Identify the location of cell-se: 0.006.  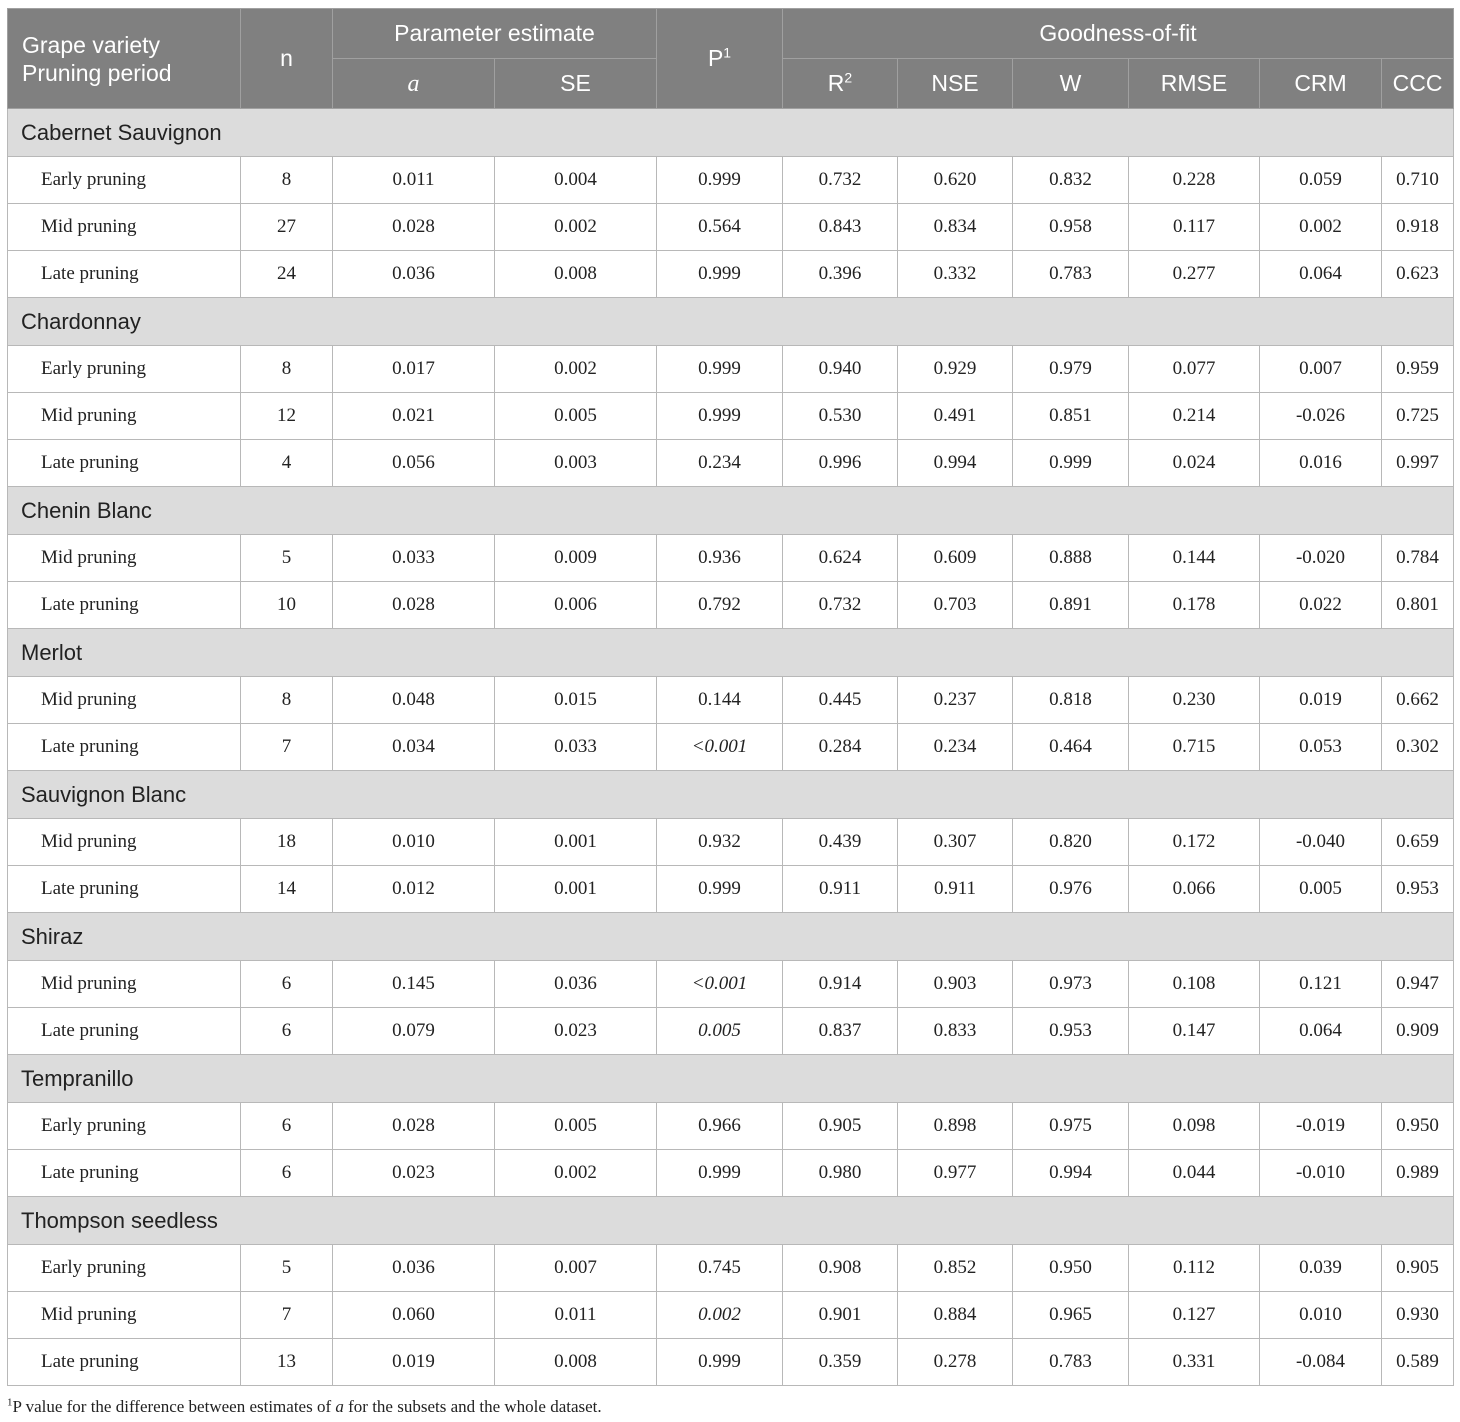
(575, 605).